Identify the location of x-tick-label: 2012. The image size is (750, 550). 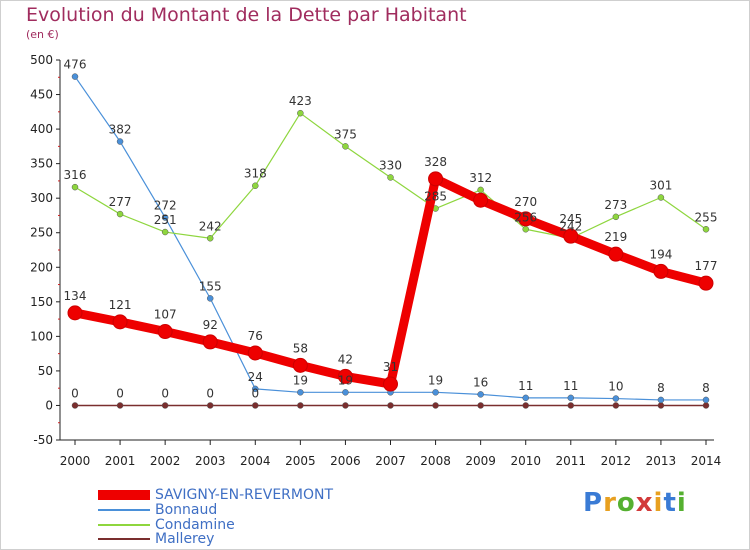
(616, 461).